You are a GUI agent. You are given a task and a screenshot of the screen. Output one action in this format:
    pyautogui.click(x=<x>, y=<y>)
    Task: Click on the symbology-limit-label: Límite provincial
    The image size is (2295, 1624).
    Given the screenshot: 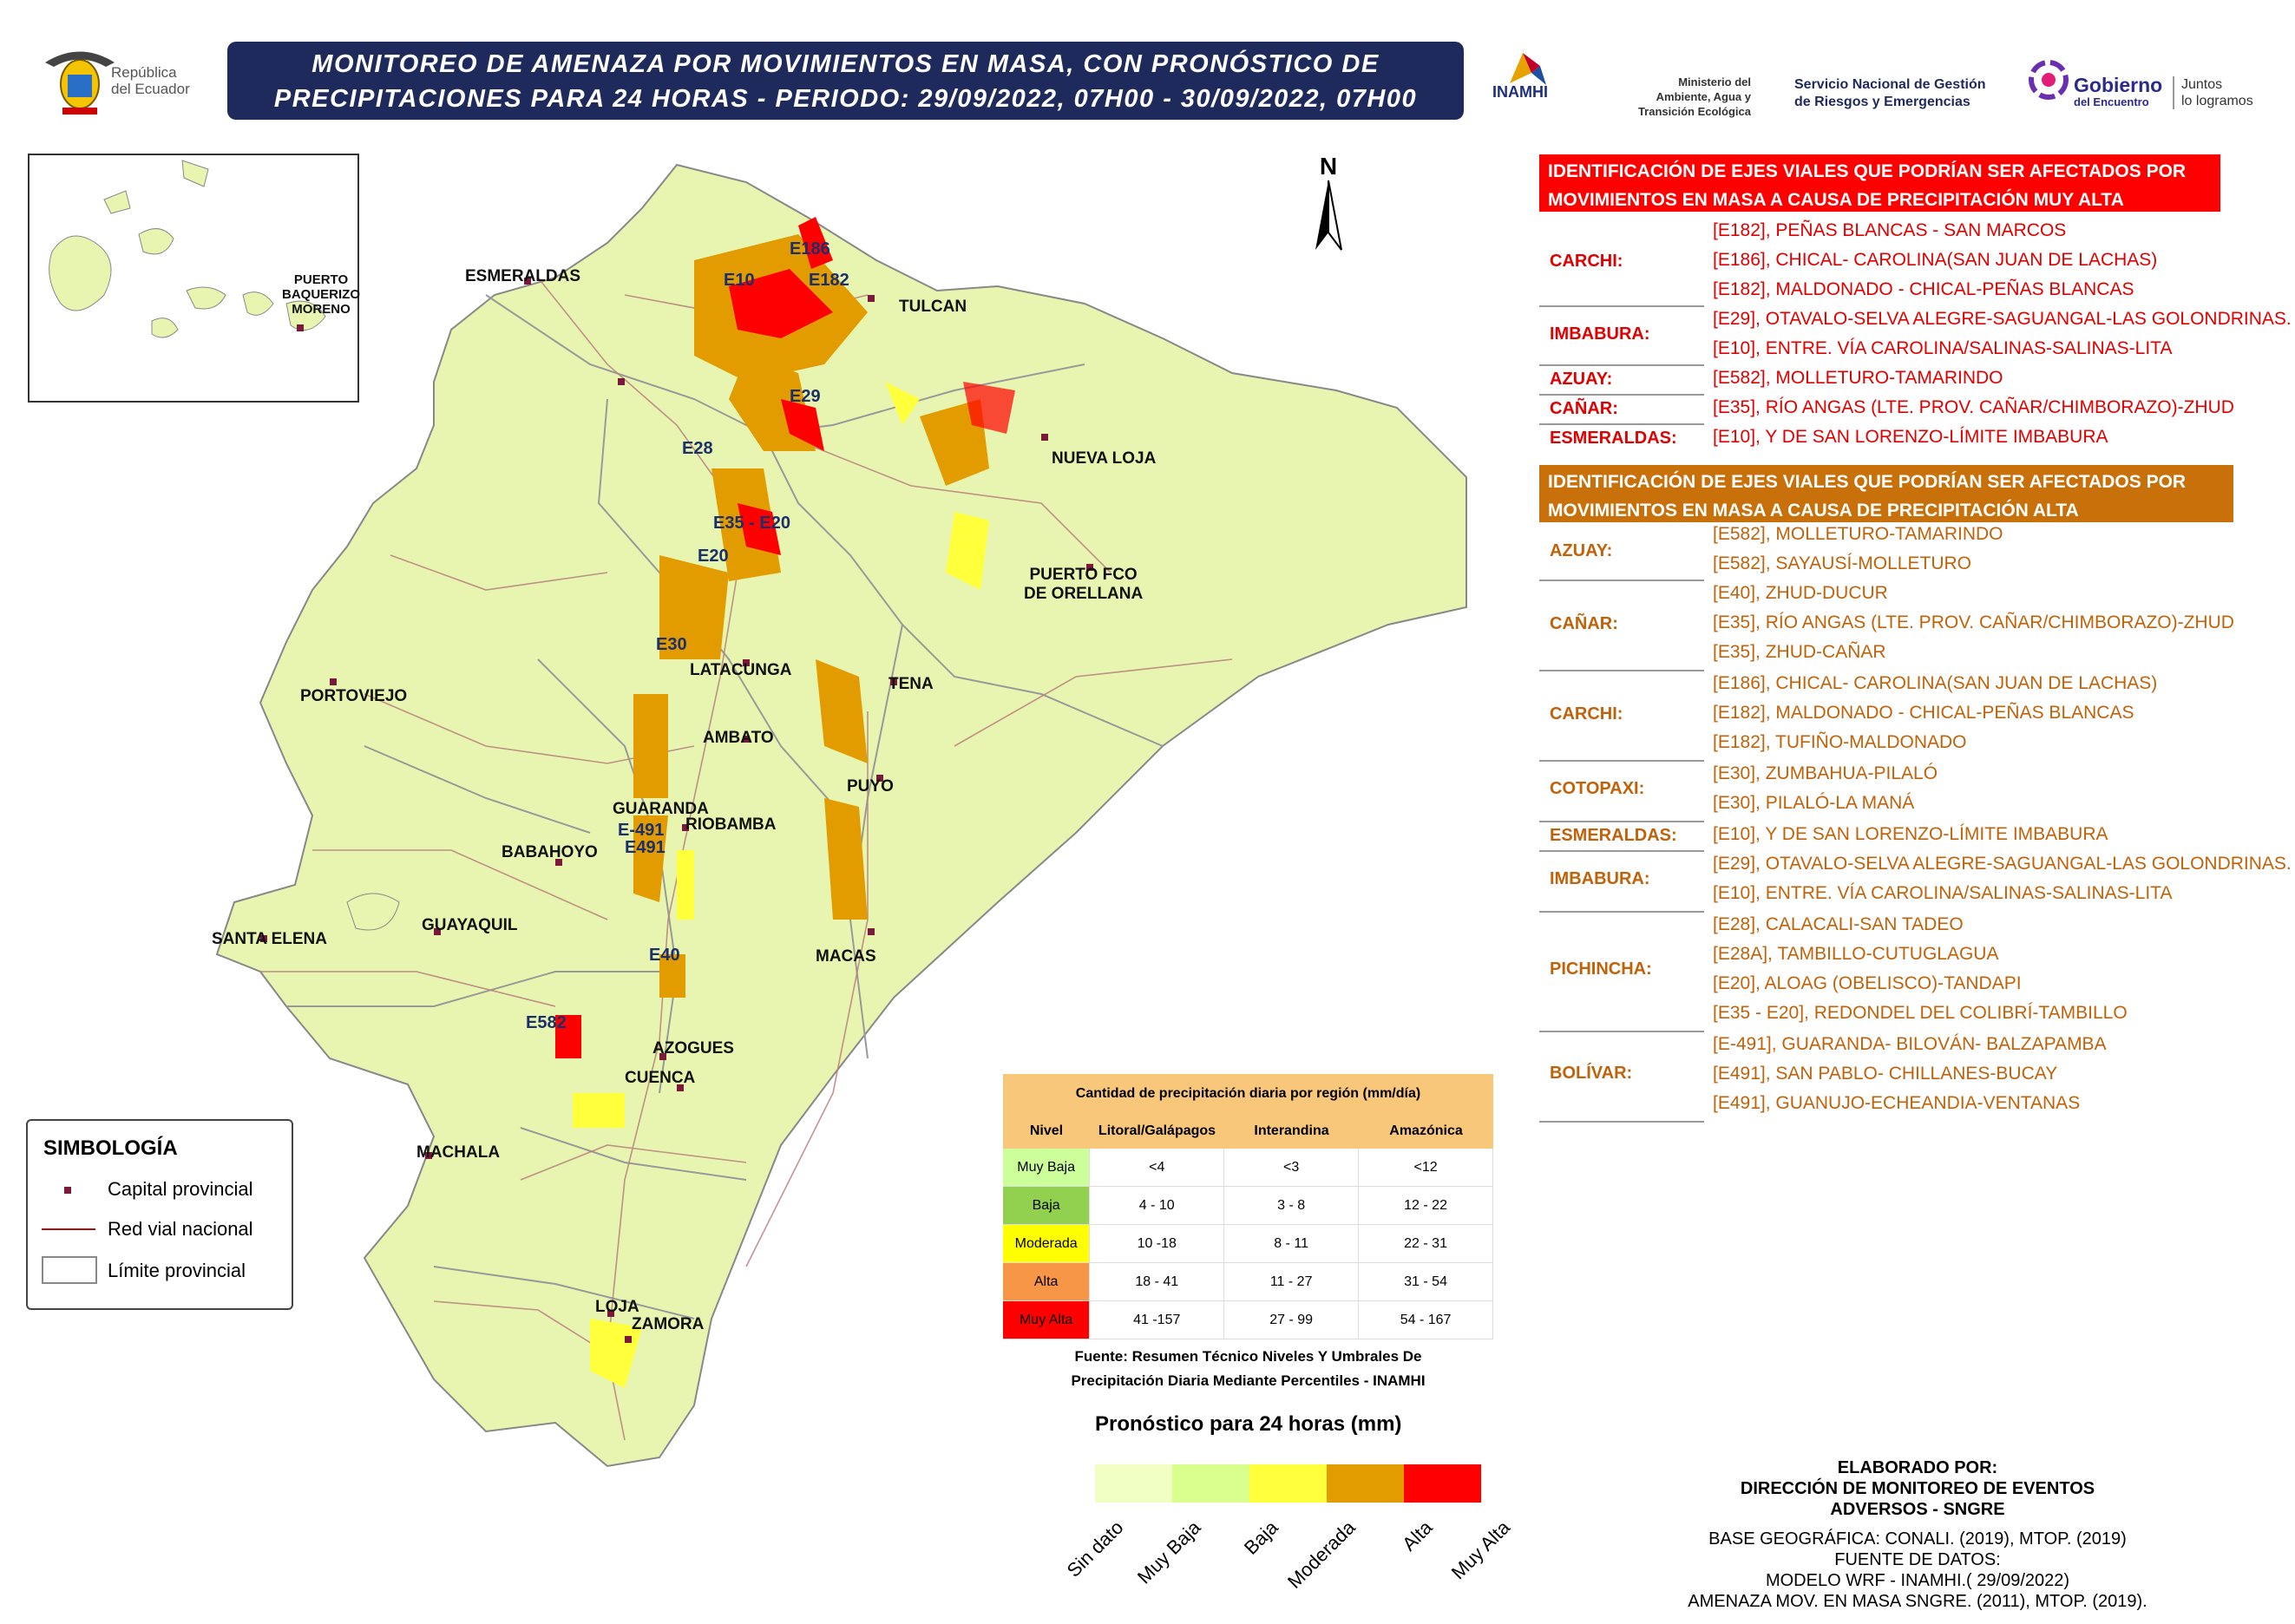 What is the action you would take?
    pyautogui.click(x=177, y=1270)
    